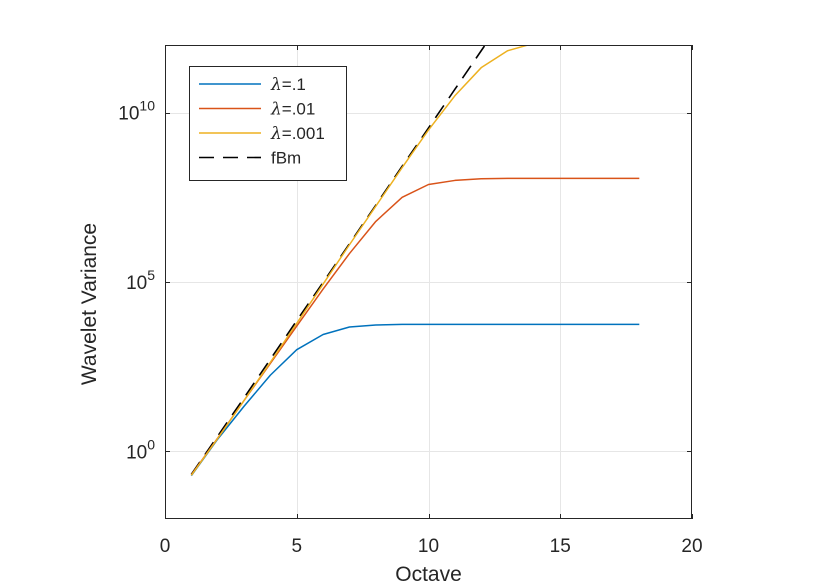 Image resolution: width=830 pixels, height=588 pixels. What do you see at coordinates (303, 133) in the screenshot?
I see `legend-text: =.001` at bounding box center [303, 133].